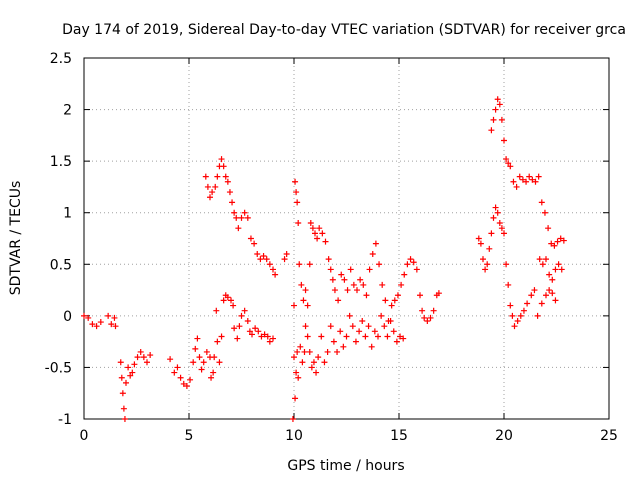  I want to click on y-tick-labels: -1 -0.5 0 0.5 1 1.5 2 2.5, so click(58, 239).